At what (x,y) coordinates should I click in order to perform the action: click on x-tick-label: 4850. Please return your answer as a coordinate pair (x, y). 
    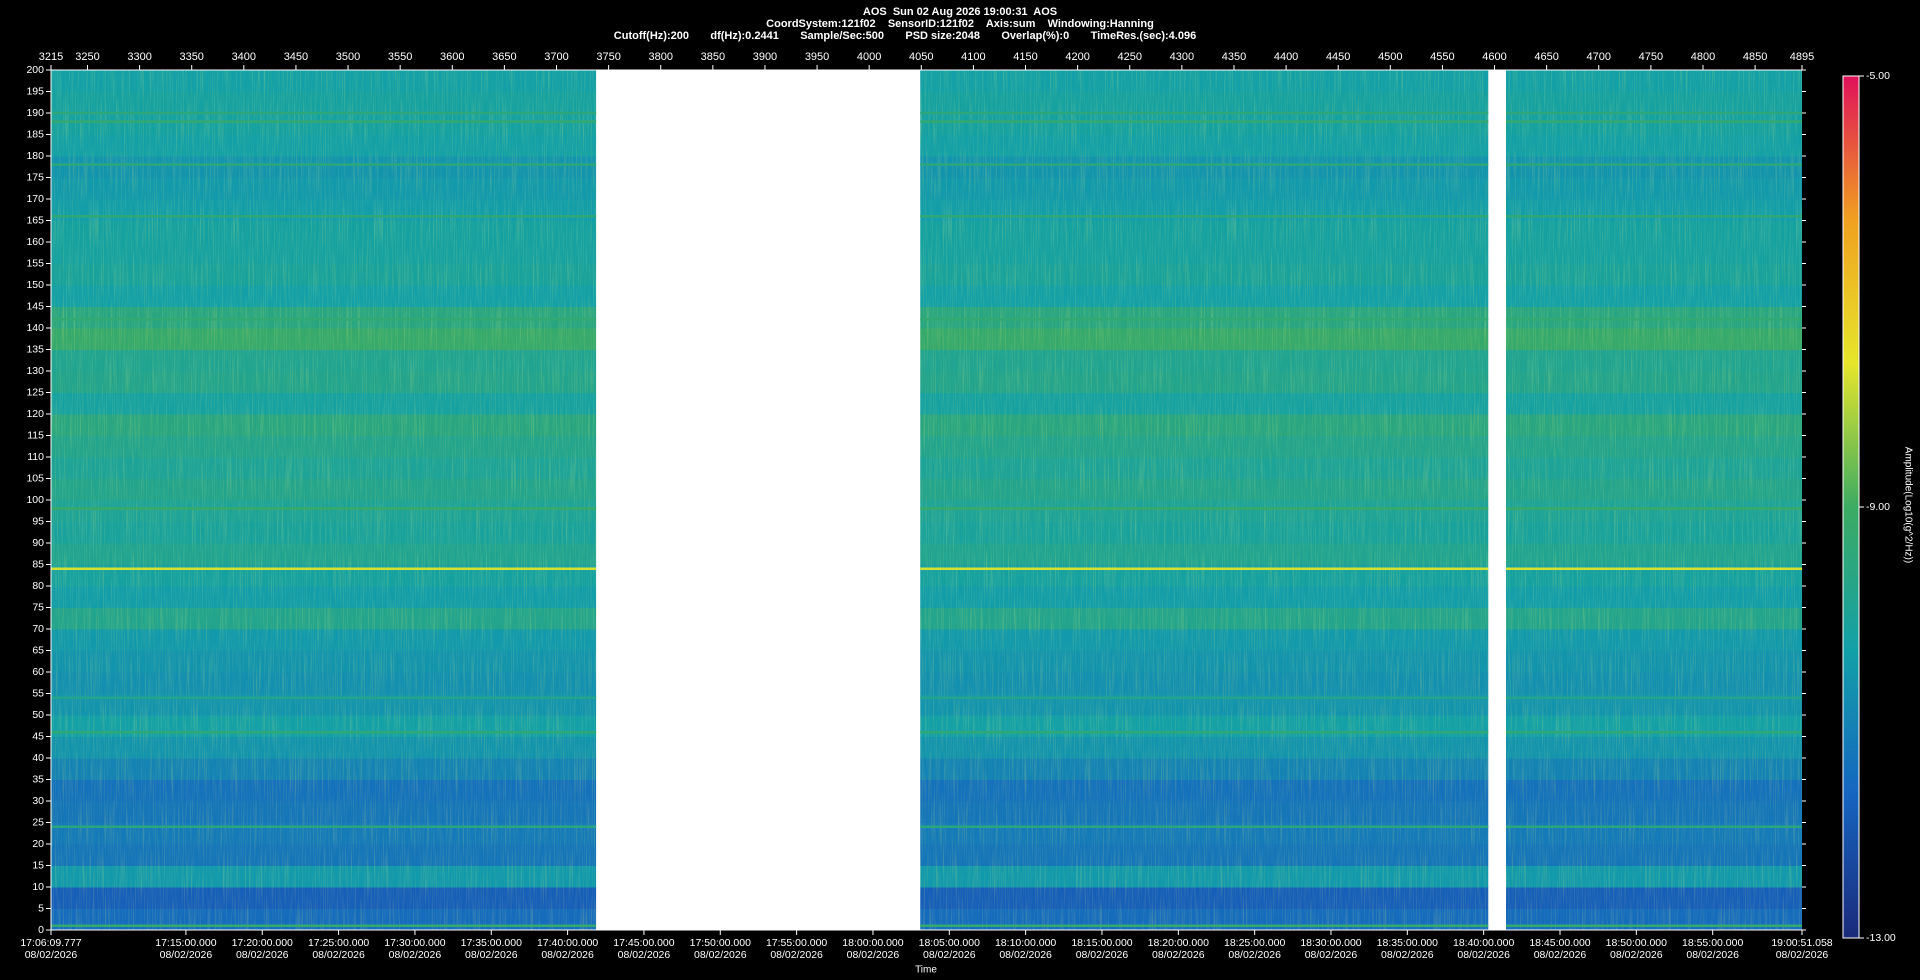
    Looking at the image, I should click on (1755, 57).